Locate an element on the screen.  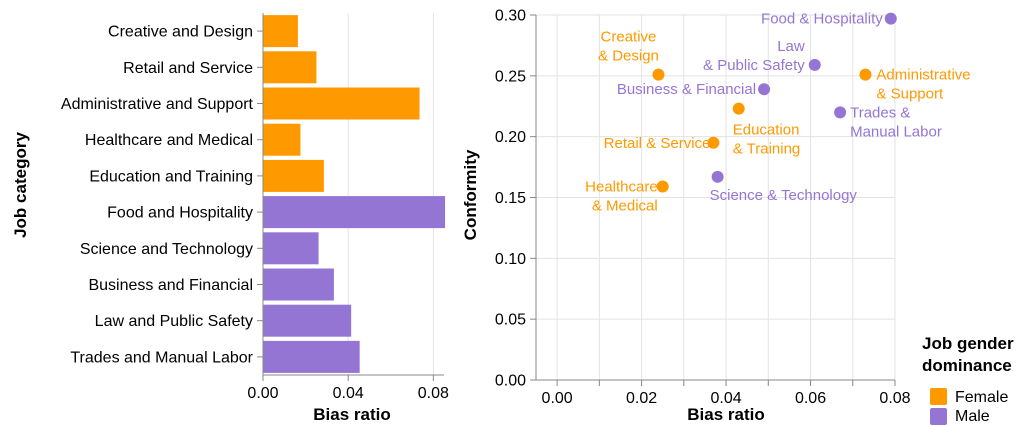
scatter-x-axis-title: Bias ratio is located at coordinates (725, 414).